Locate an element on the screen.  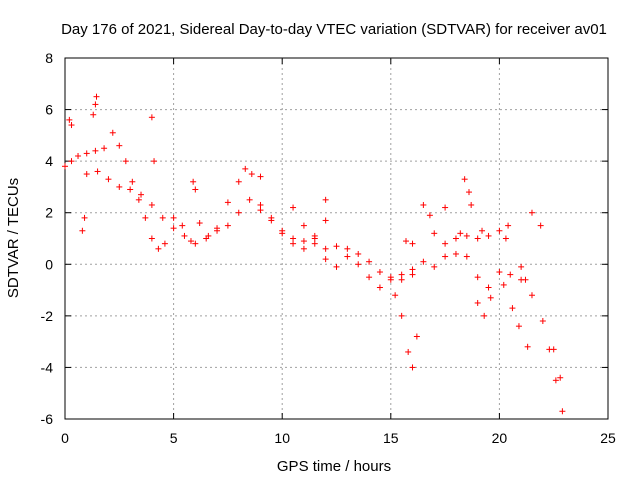
y-axis-label: SDTVAR / TECUs is located at coordinates (13, 238).